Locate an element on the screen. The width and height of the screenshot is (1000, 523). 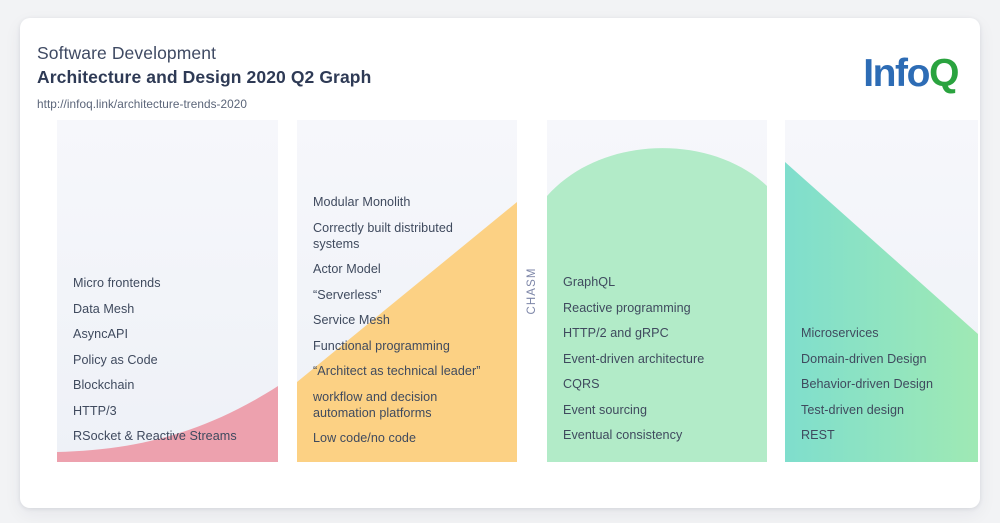
list-item: Functional programming is located at coordinates (381, 345).